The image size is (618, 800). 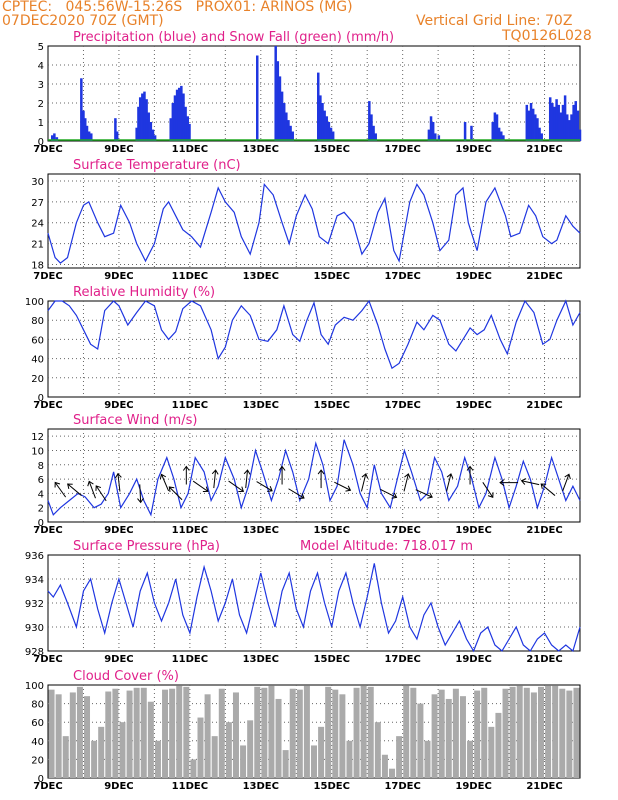 I want to click on series-line, so click(x=314, y=223).